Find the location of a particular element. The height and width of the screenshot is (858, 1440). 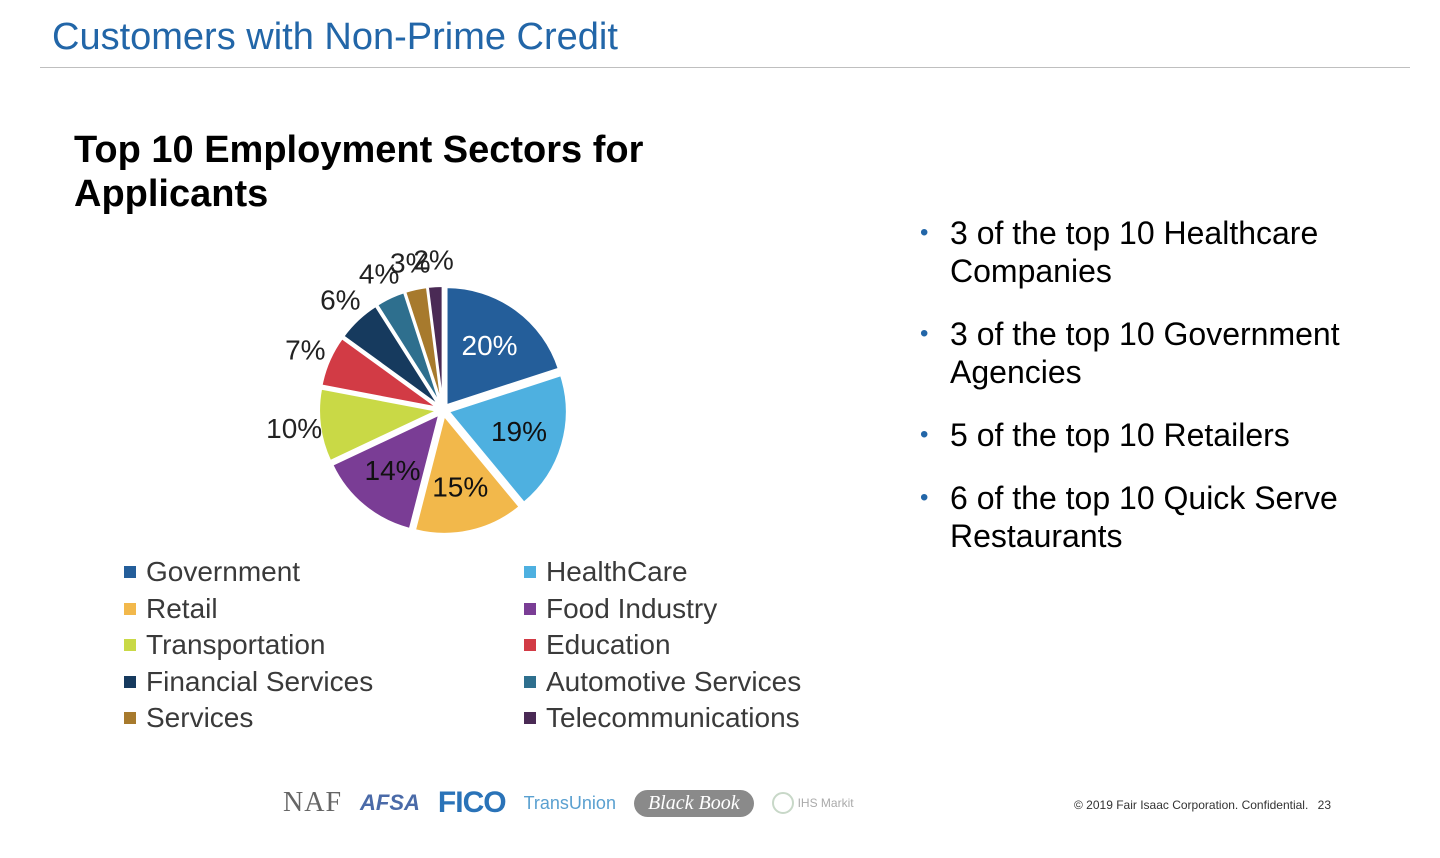

legend-item: Services is located at coordinates (324, 718).